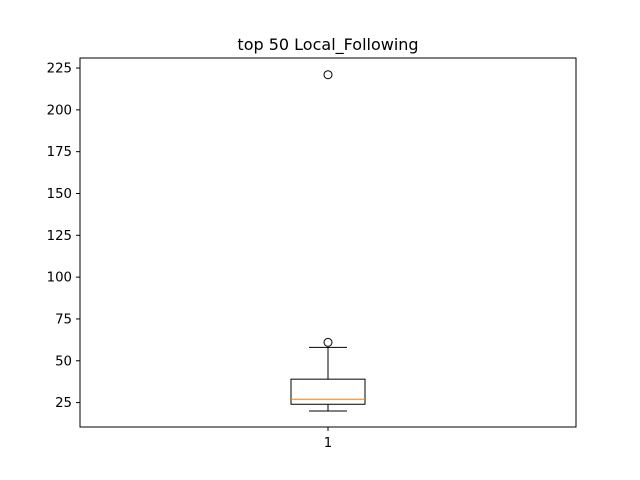 The height and width of the screenshot is (480, 640). I want to click on y-tick-label: 125, so click(59, 236).